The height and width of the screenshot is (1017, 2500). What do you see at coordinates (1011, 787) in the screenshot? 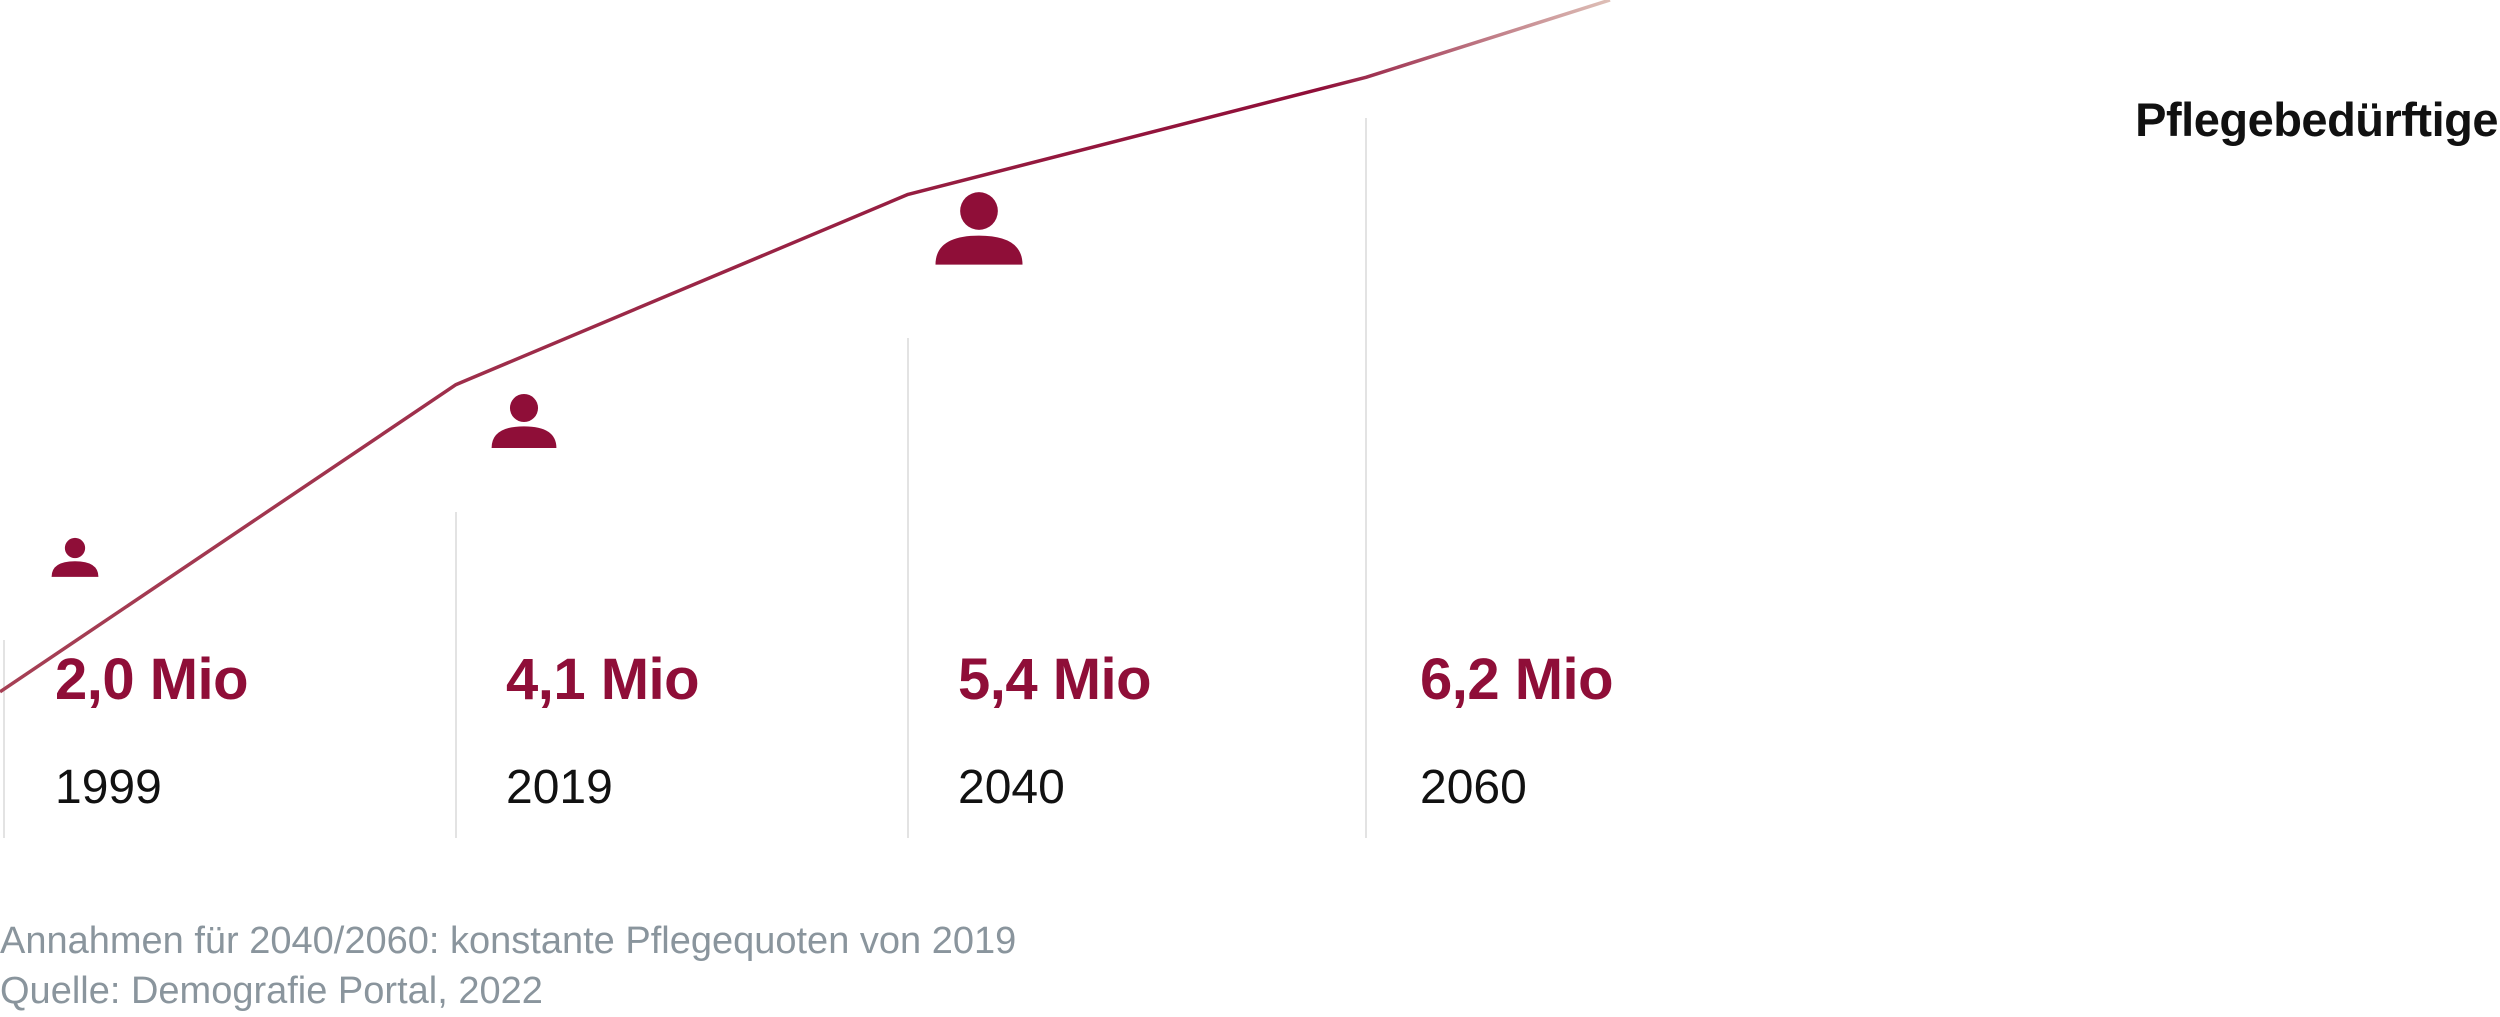
I see `year-label-2040: 2040` at bounding box center [1011, 787].